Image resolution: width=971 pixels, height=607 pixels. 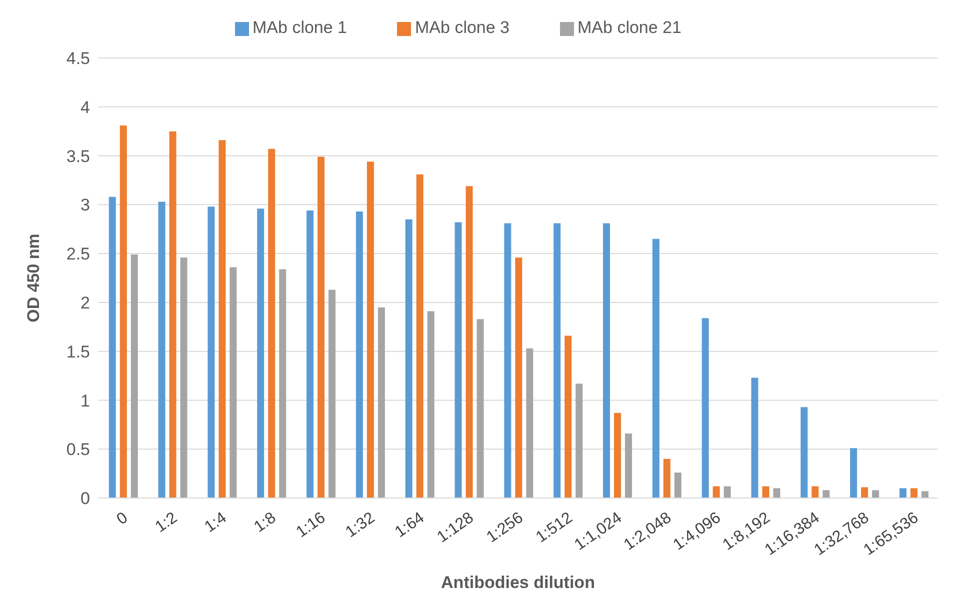 What do you see at coordinates (216, 522) in the screenshot?
I see `x-tick-label: 1:4` at bounding box center [216, 522].